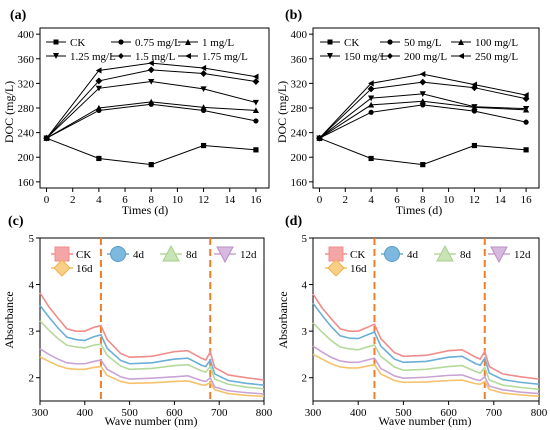 This screenshot has height=430, width=550. I want to click on legend-label: 1.75 mg/L, so click(225, 57).